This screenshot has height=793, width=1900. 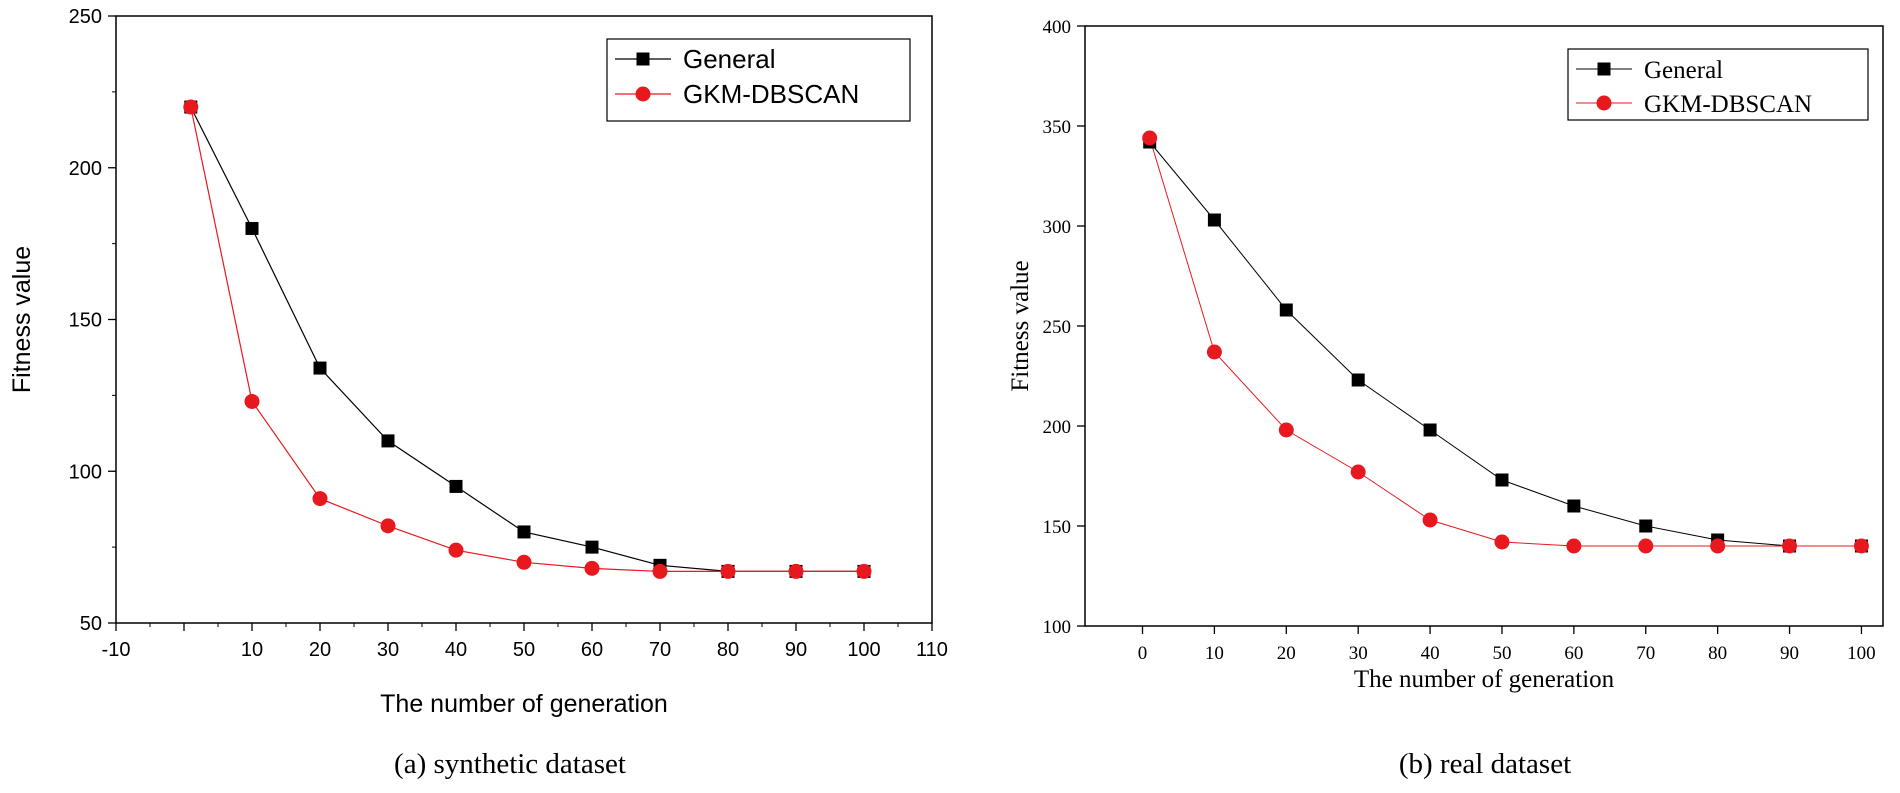 What do you see at coordinates (1057, 27) in the screenshot?
I see `y-tick-label: 400` at bounding box center [1057, 27].